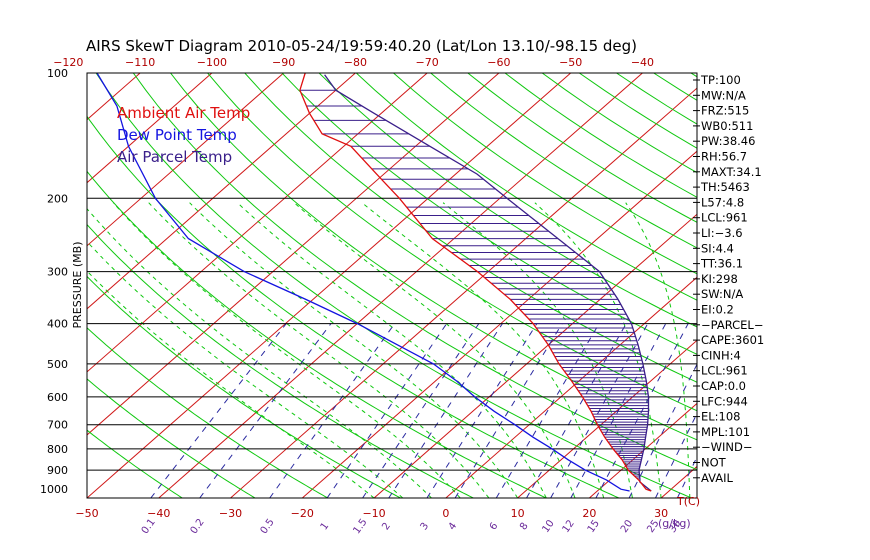 The height and width of the screenshot is (560, 870). What do you see at coordinates (594, 526) in the screenshot?
I see `mixing-ratio-label: 15` at bounding box center [594, 526].